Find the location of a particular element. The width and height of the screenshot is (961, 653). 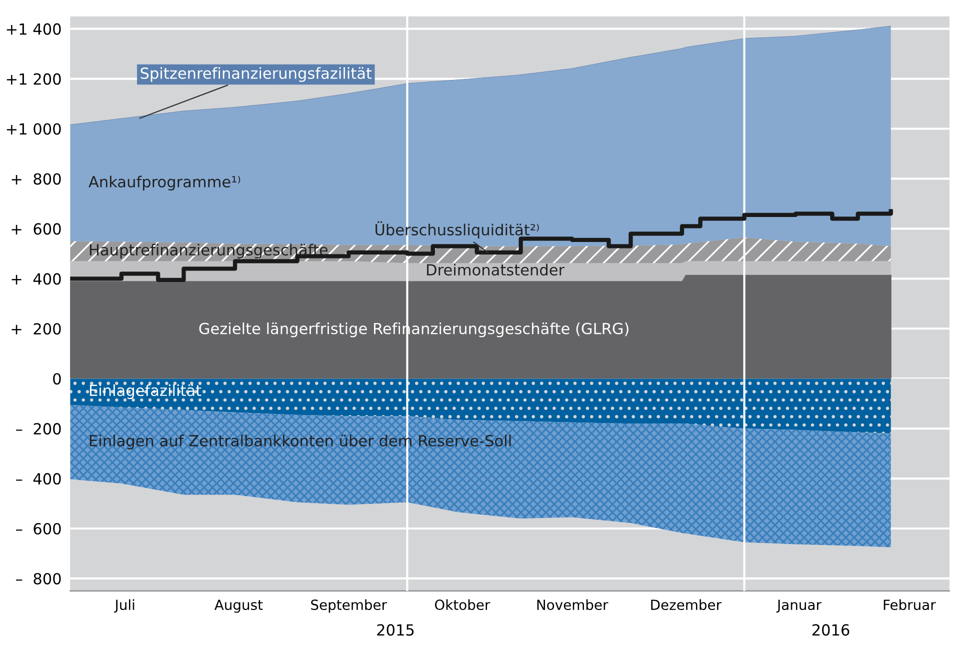

x-tick-label: August is located at coordinates (238, 606).